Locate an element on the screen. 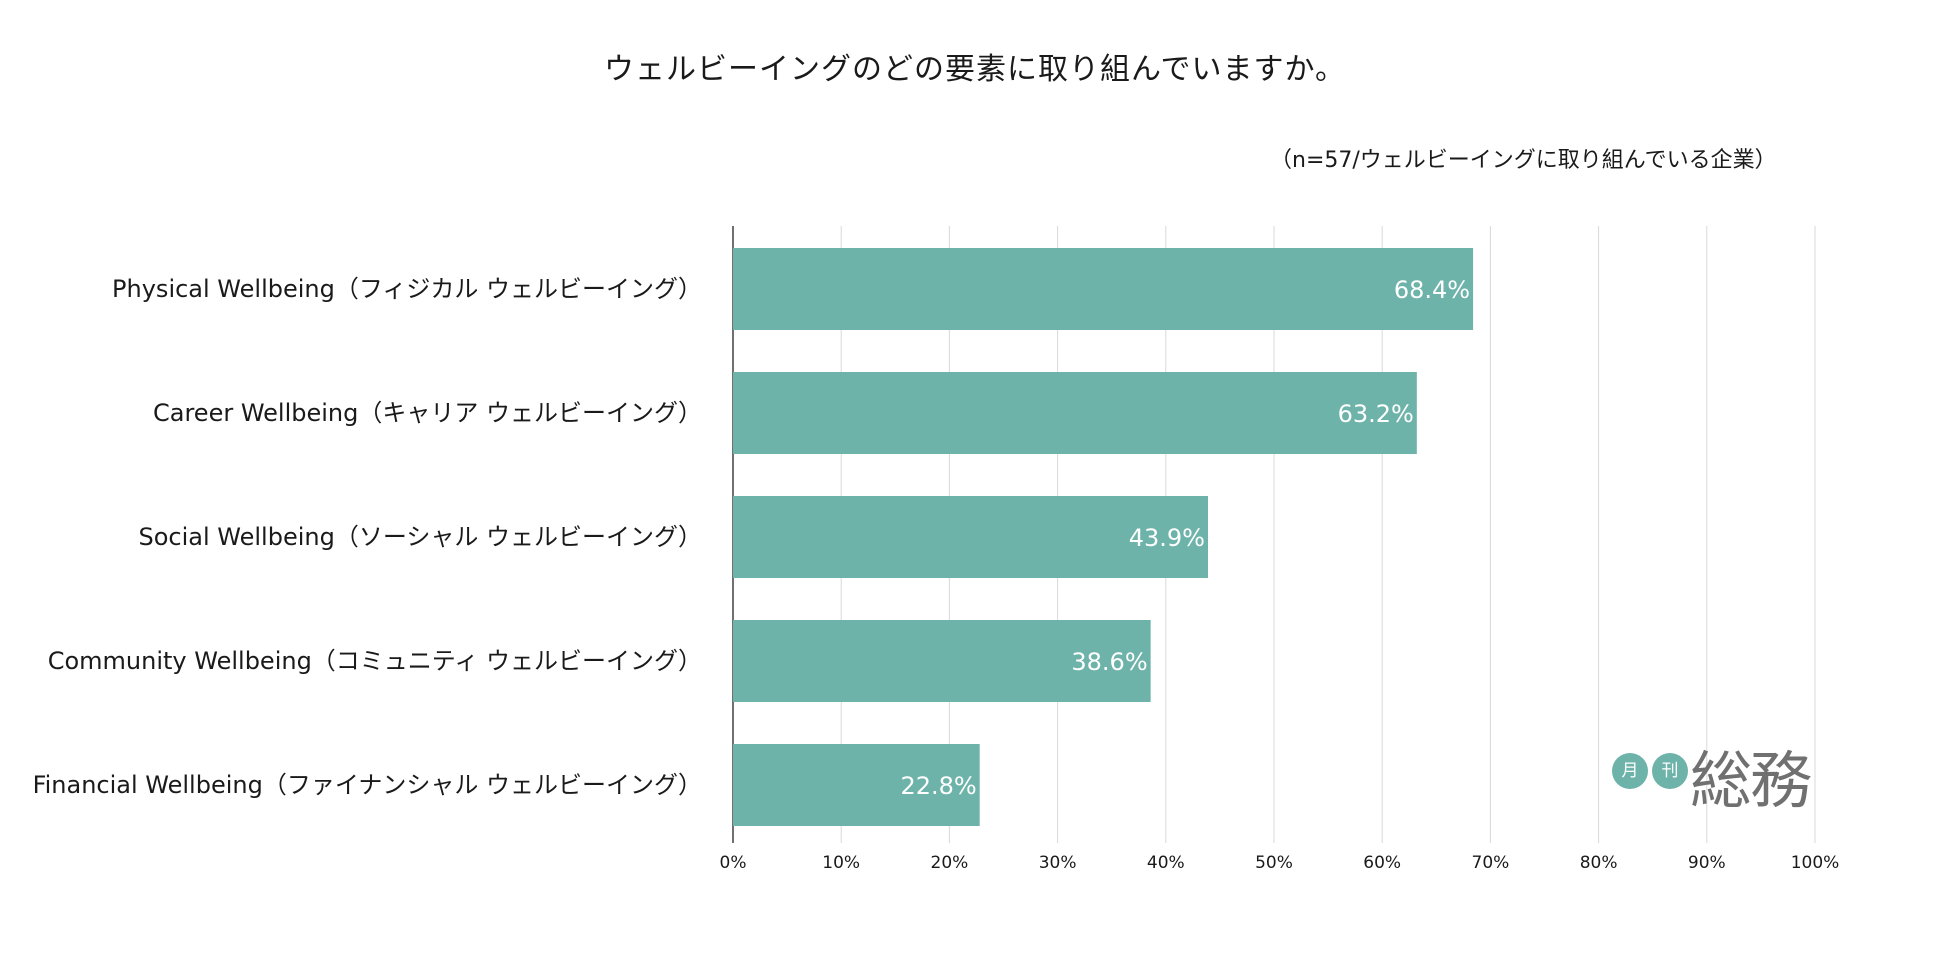  category-label: Community Wellbeing（コミュニティ ウェルビーイング） is located at coordinates (375, 661).